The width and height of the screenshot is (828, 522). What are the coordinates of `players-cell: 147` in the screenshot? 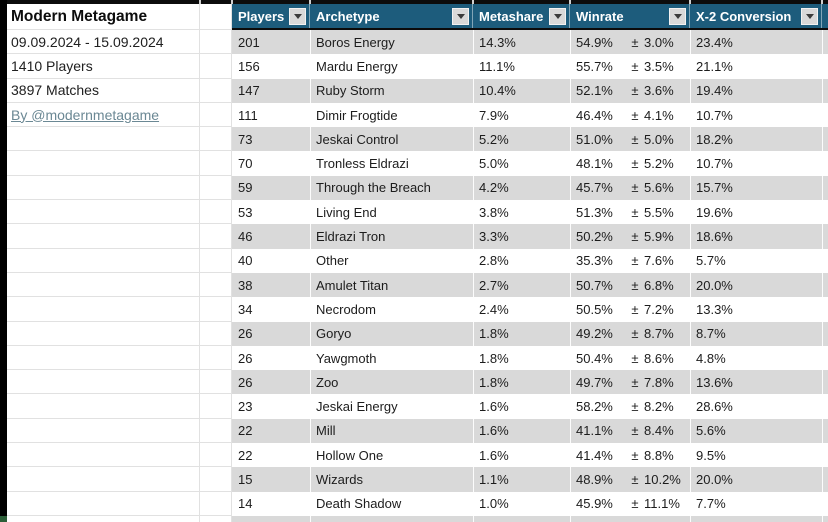 It's located at (249, 91).